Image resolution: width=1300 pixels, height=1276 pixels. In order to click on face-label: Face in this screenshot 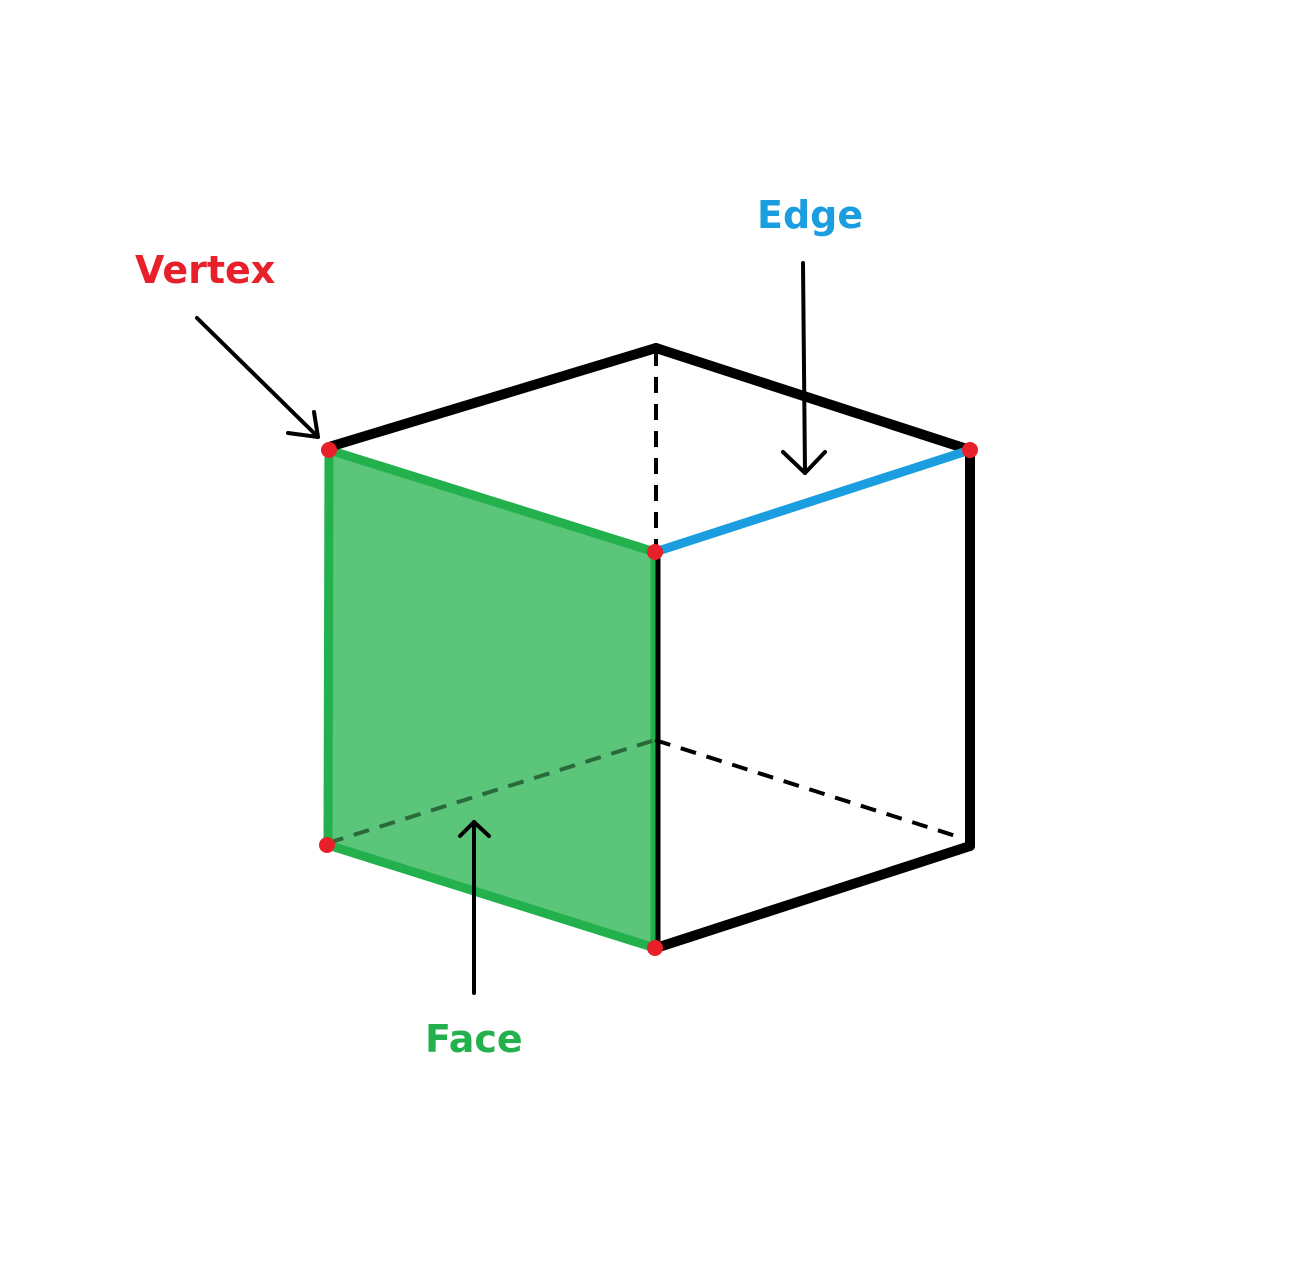, I will do `click(474, 1039)`.